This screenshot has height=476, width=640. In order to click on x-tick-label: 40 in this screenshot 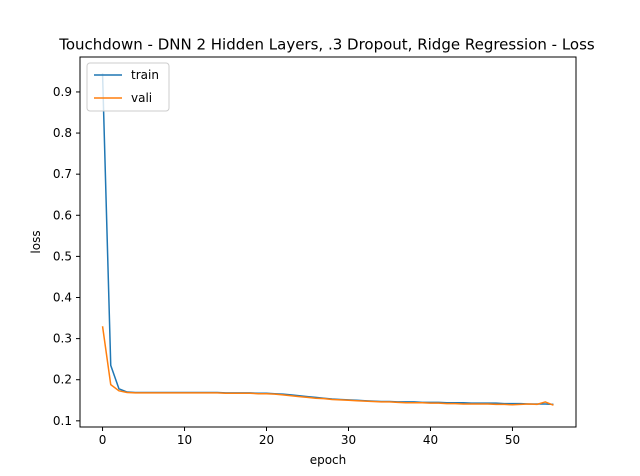, I will do `click(430, 440)`.